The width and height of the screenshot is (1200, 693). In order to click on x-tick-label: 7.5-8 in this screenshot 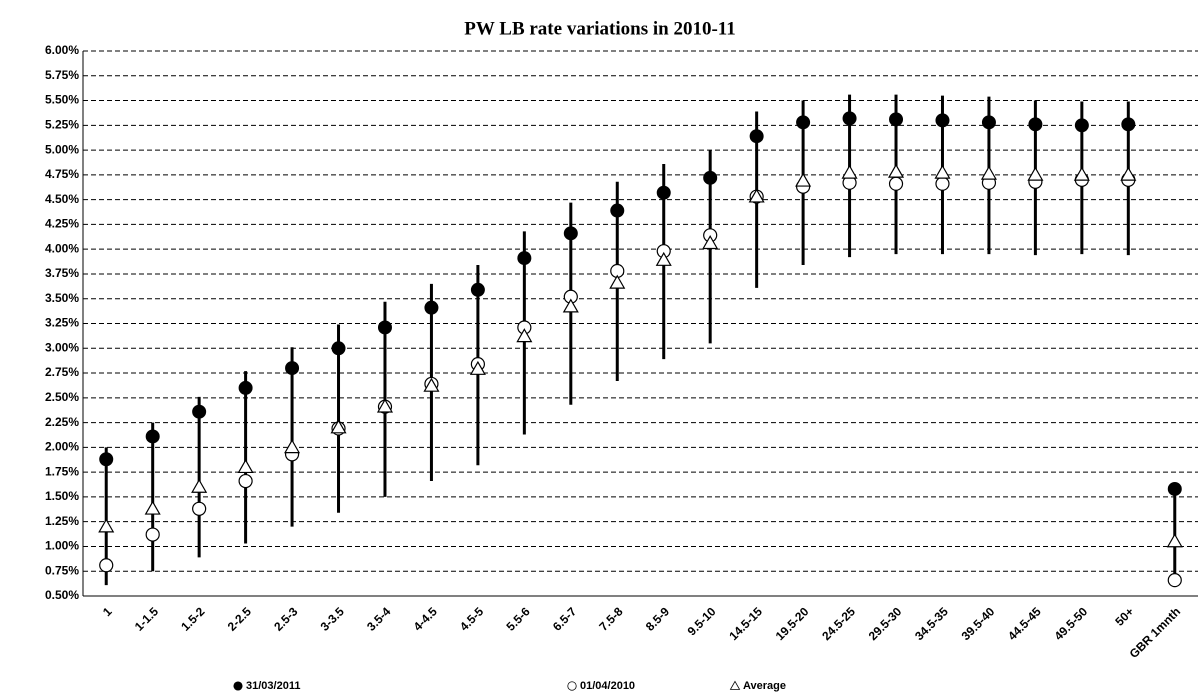, I will do `click(610, 618)`.